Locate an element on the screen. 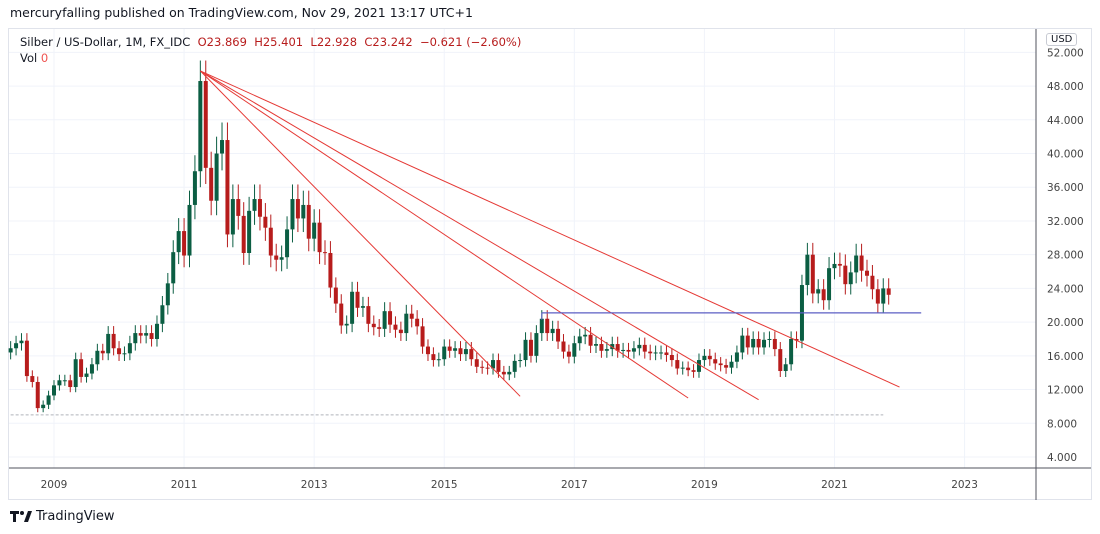  footer-brand-text: TradingView is located at coordinates (75, 516).